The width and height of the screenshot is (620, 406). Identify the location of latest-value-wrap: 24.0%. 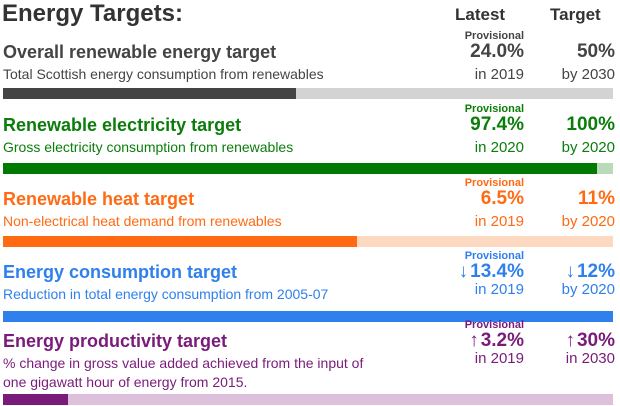
(497, 52).